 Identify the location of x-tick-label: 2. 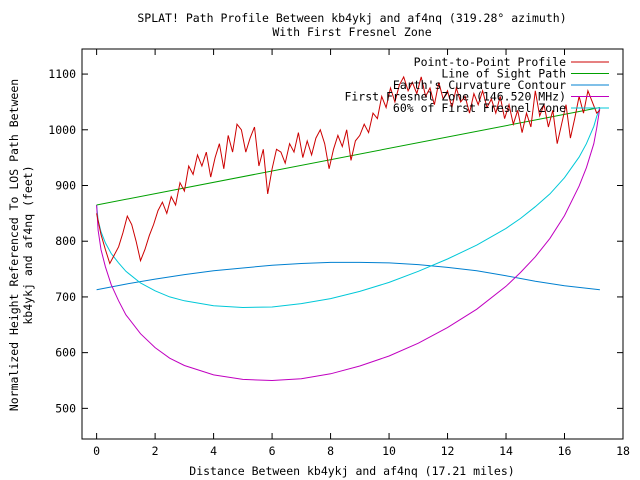
(155, 451).